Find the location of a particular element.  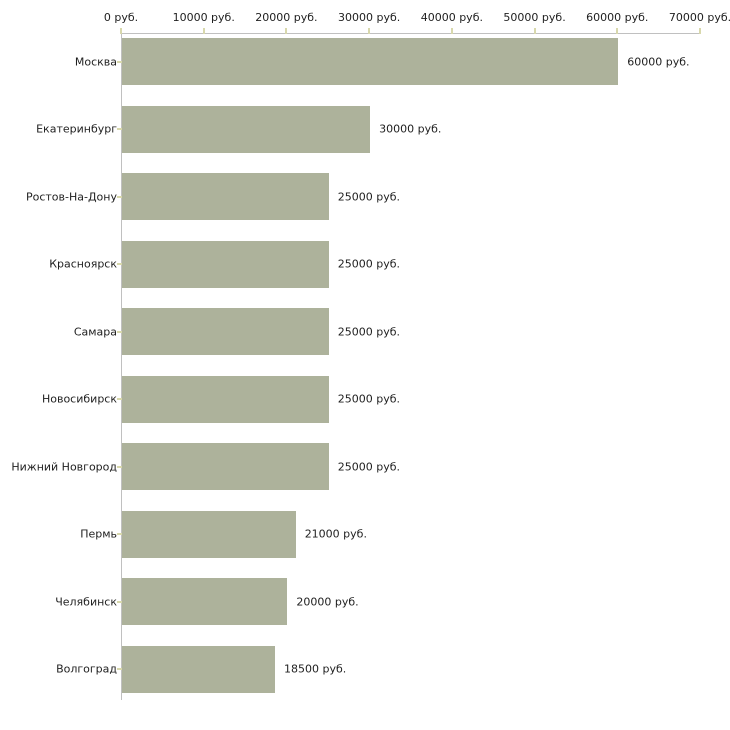

x-tick-label: 40000 руб. is located at coordinates (451, 17).